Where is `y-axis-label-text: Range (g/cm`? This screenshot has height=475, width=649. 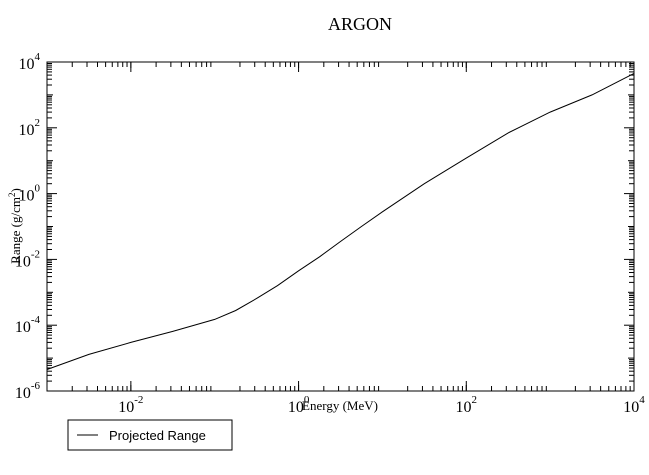 y-axis-label-text: Range (g/cm is located at coordinates (15, 230).